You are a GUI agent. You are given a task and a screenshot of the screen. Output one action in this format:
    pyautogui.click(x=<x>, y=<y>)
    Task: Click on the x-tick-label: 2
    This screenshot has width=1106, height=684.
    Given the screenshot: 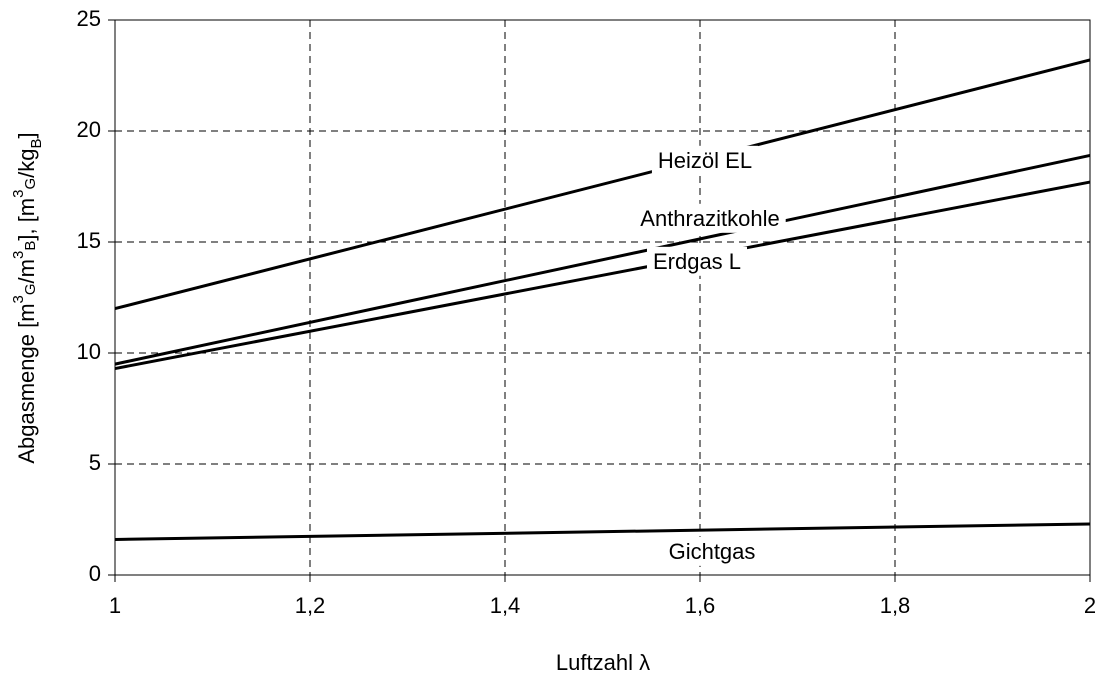 What is the action you would take?
    pyautogui.click(x=1090, y=605)
    